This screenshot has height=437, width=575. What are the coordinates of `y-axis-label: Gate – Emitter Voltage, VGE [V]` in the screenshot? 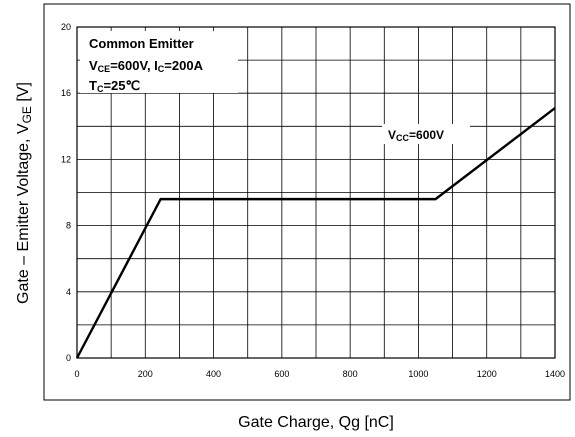 It's located at (24, 193).